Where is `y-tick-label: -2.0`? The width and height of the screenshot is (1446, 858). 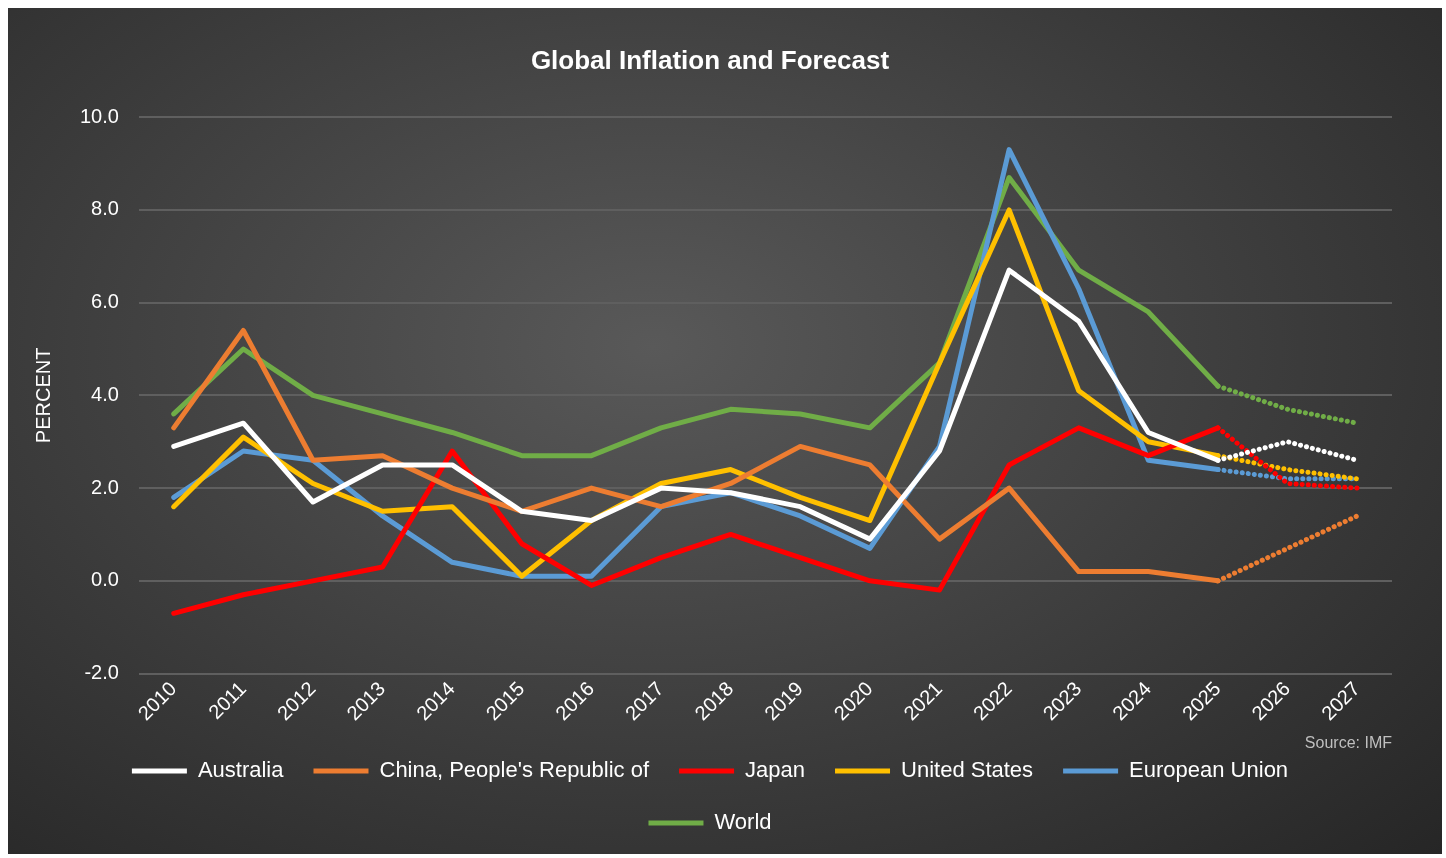 y-tick-label: -2.0 is located at coordinates (101, 672).